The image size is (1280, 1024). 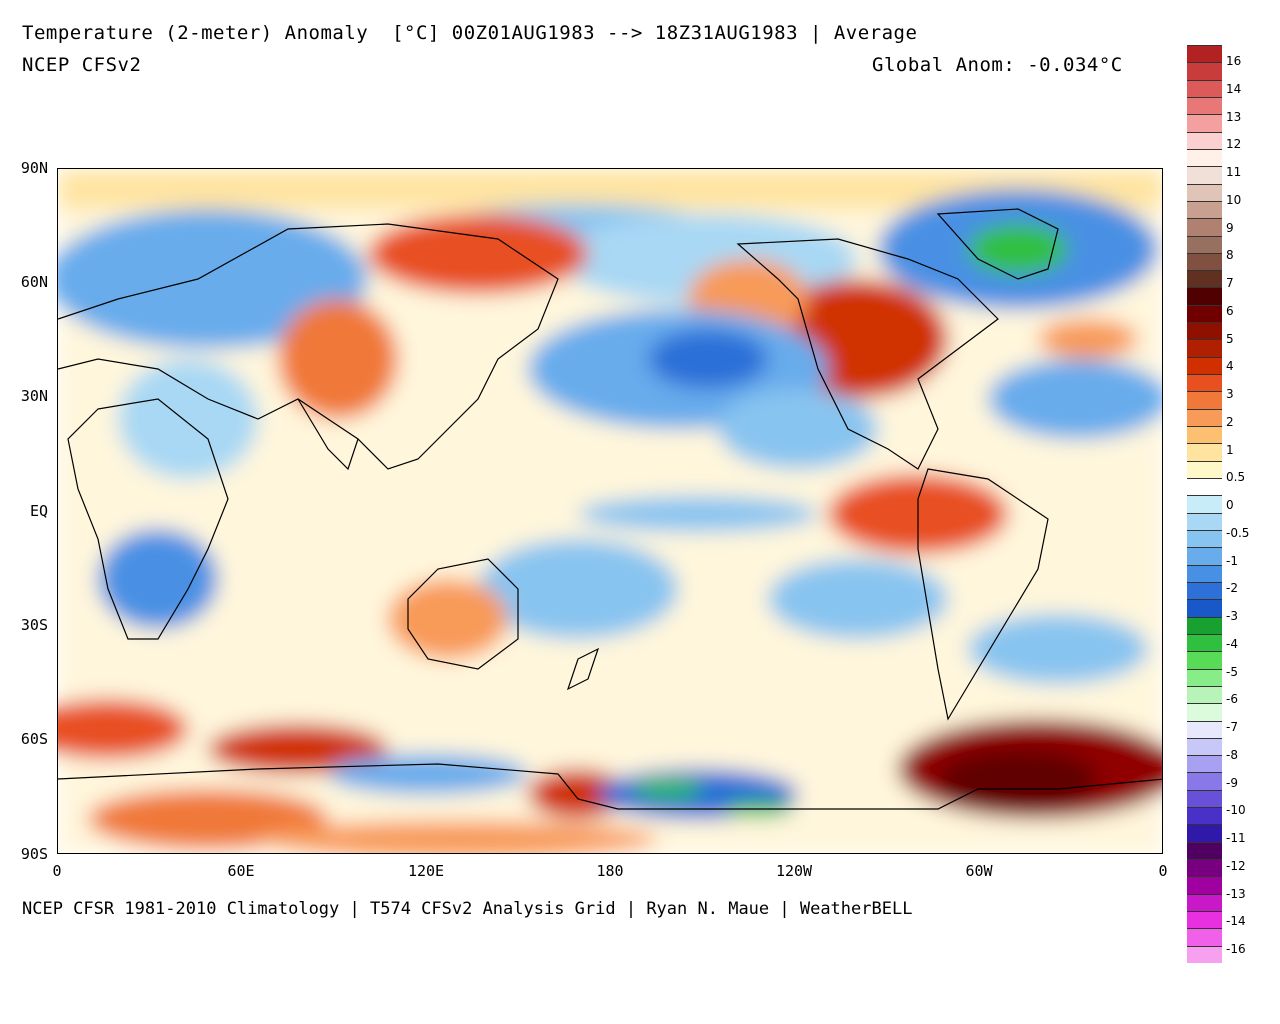 I want to click on lat-tick: 30S, so click(x=34, y=625).